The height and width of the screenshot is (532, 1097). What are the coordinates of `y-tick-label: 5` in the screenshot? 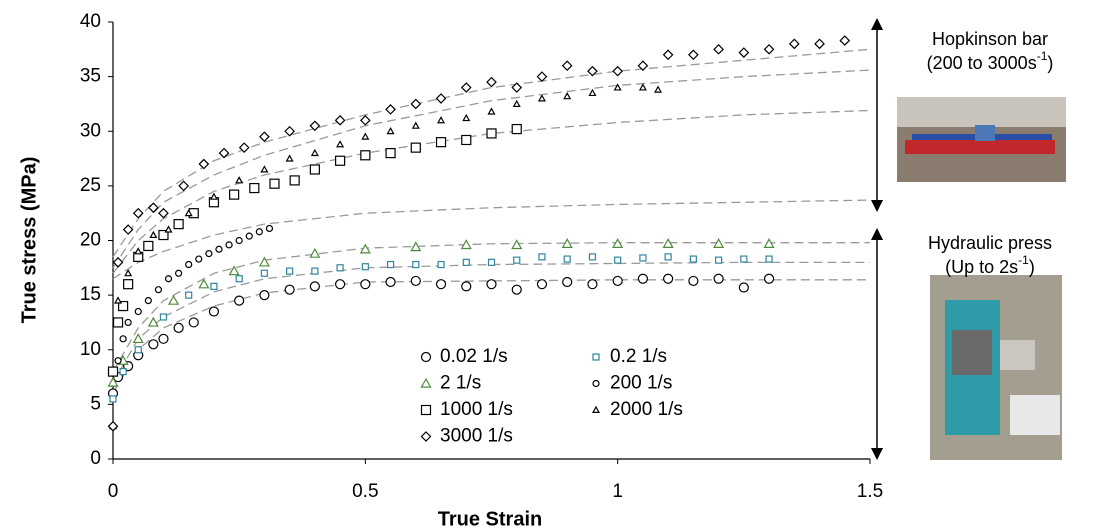 It's located at (95, 403).